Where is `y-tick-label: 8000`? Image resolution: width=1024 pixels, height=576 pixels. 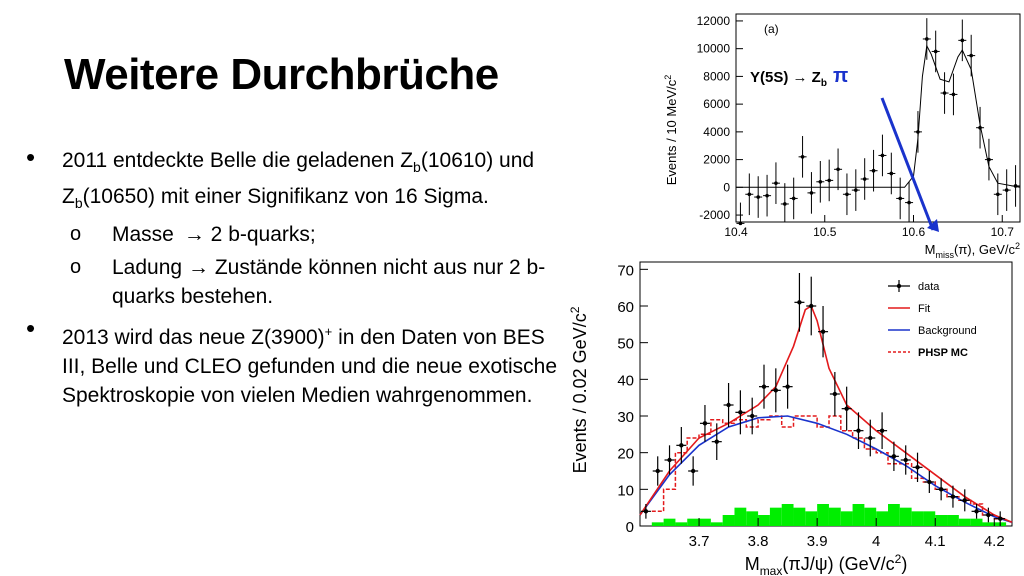
y-tick-label: 8000 is located at coordinates (716, 76).